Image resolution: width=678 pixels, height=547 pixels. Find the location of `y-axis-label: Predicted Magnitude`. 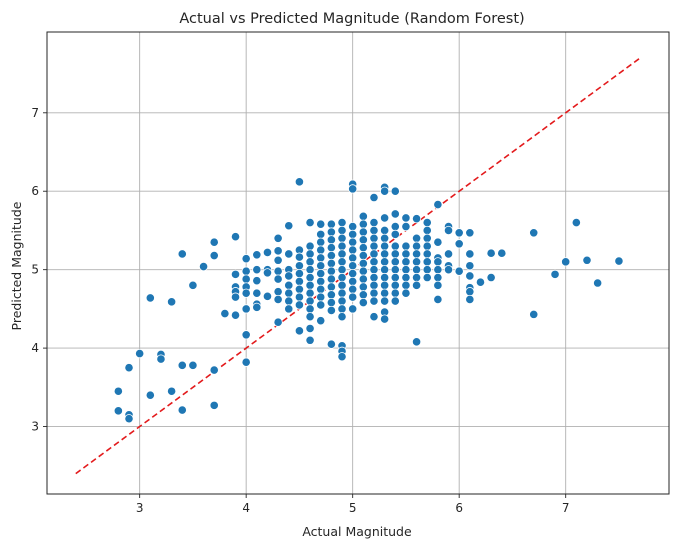

y-axis-label: Predicted Magnitude is located at coordinates (16, 265).